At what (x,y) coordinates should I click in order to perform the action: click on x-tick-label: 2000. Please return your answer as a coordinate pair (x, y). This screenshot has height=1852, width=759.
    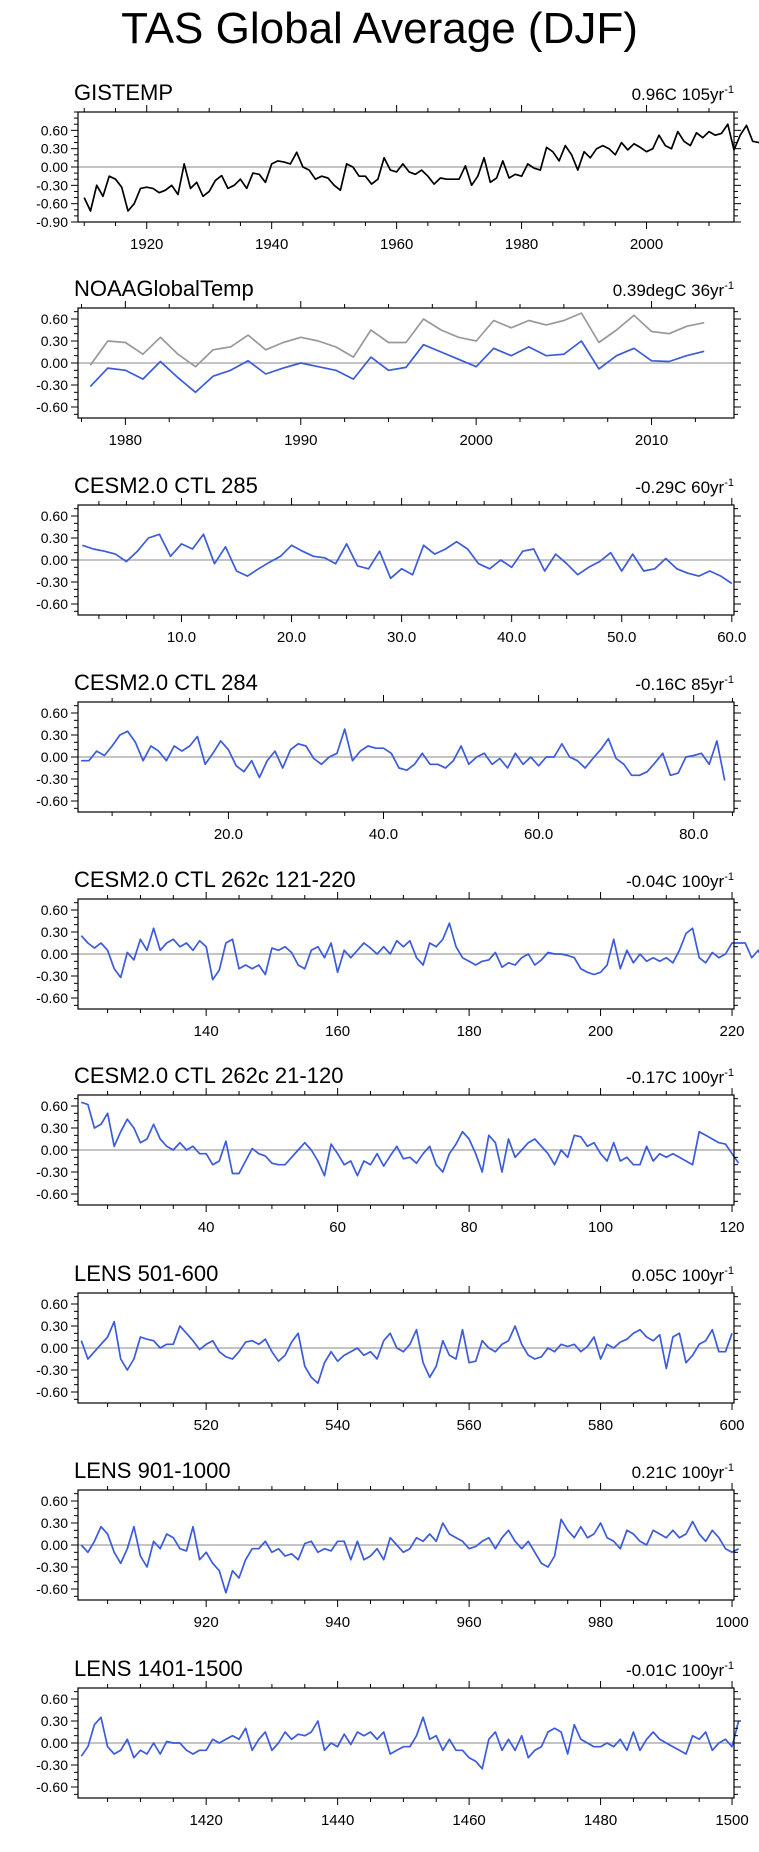
    Looking at the image, I should click on (646, 244).